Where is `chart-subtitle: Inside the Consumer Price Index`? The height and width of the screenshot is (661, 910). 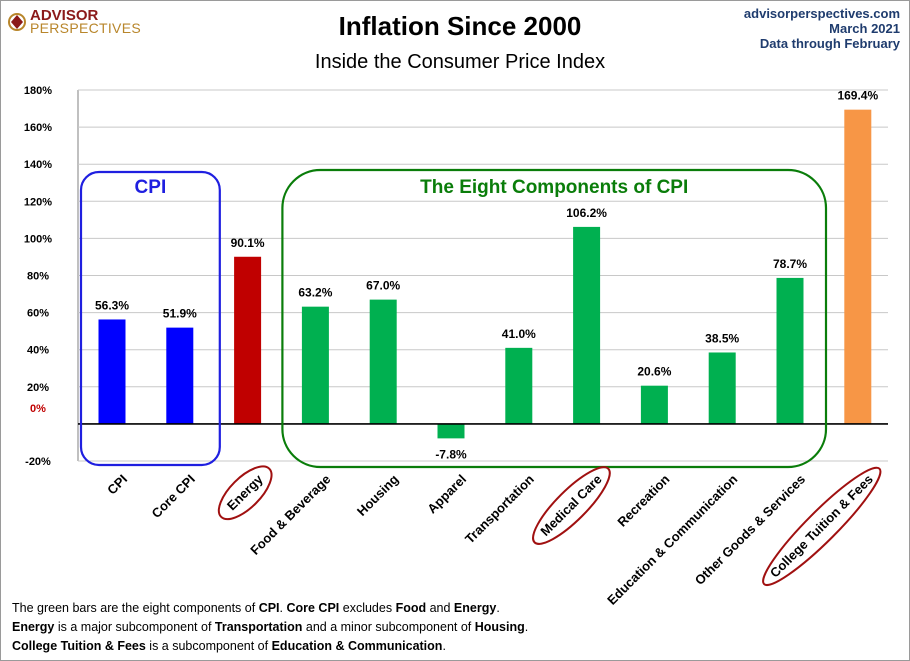 chart-subtitle: Inside the Consumer Price Index is located at coordinates (460, 62).